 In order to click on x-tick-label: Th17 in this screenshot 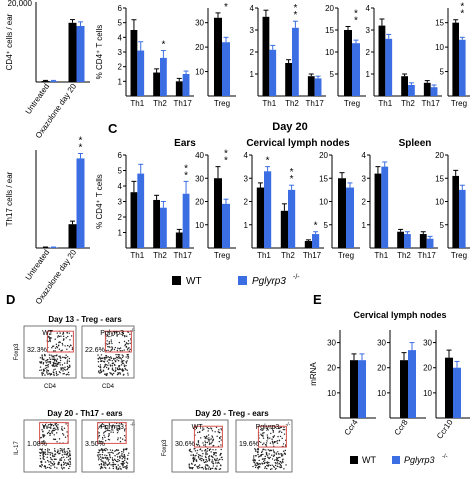, I will do `click(183, 103)`.